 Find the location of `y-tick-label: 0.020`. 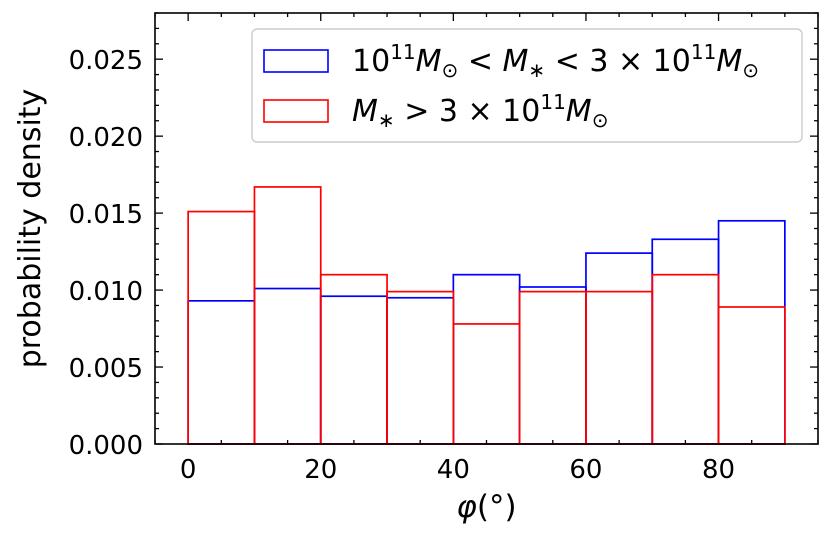

y-tick-label: 0.020 is located at coordinates (106, 138).